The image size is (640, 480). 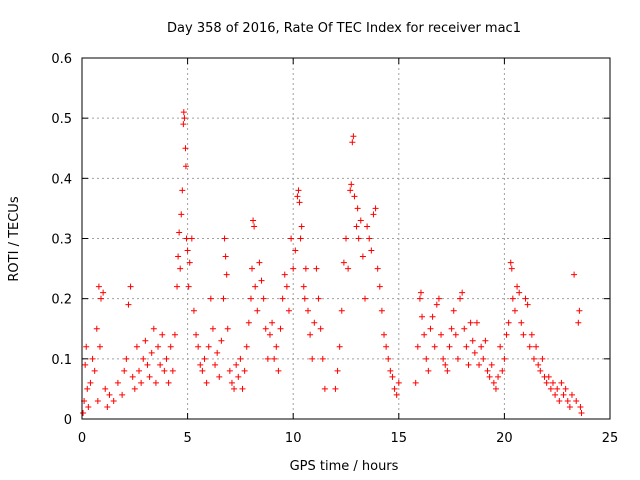 I want to click on y-tick-label: 0.6, so click(x=61, y=59).